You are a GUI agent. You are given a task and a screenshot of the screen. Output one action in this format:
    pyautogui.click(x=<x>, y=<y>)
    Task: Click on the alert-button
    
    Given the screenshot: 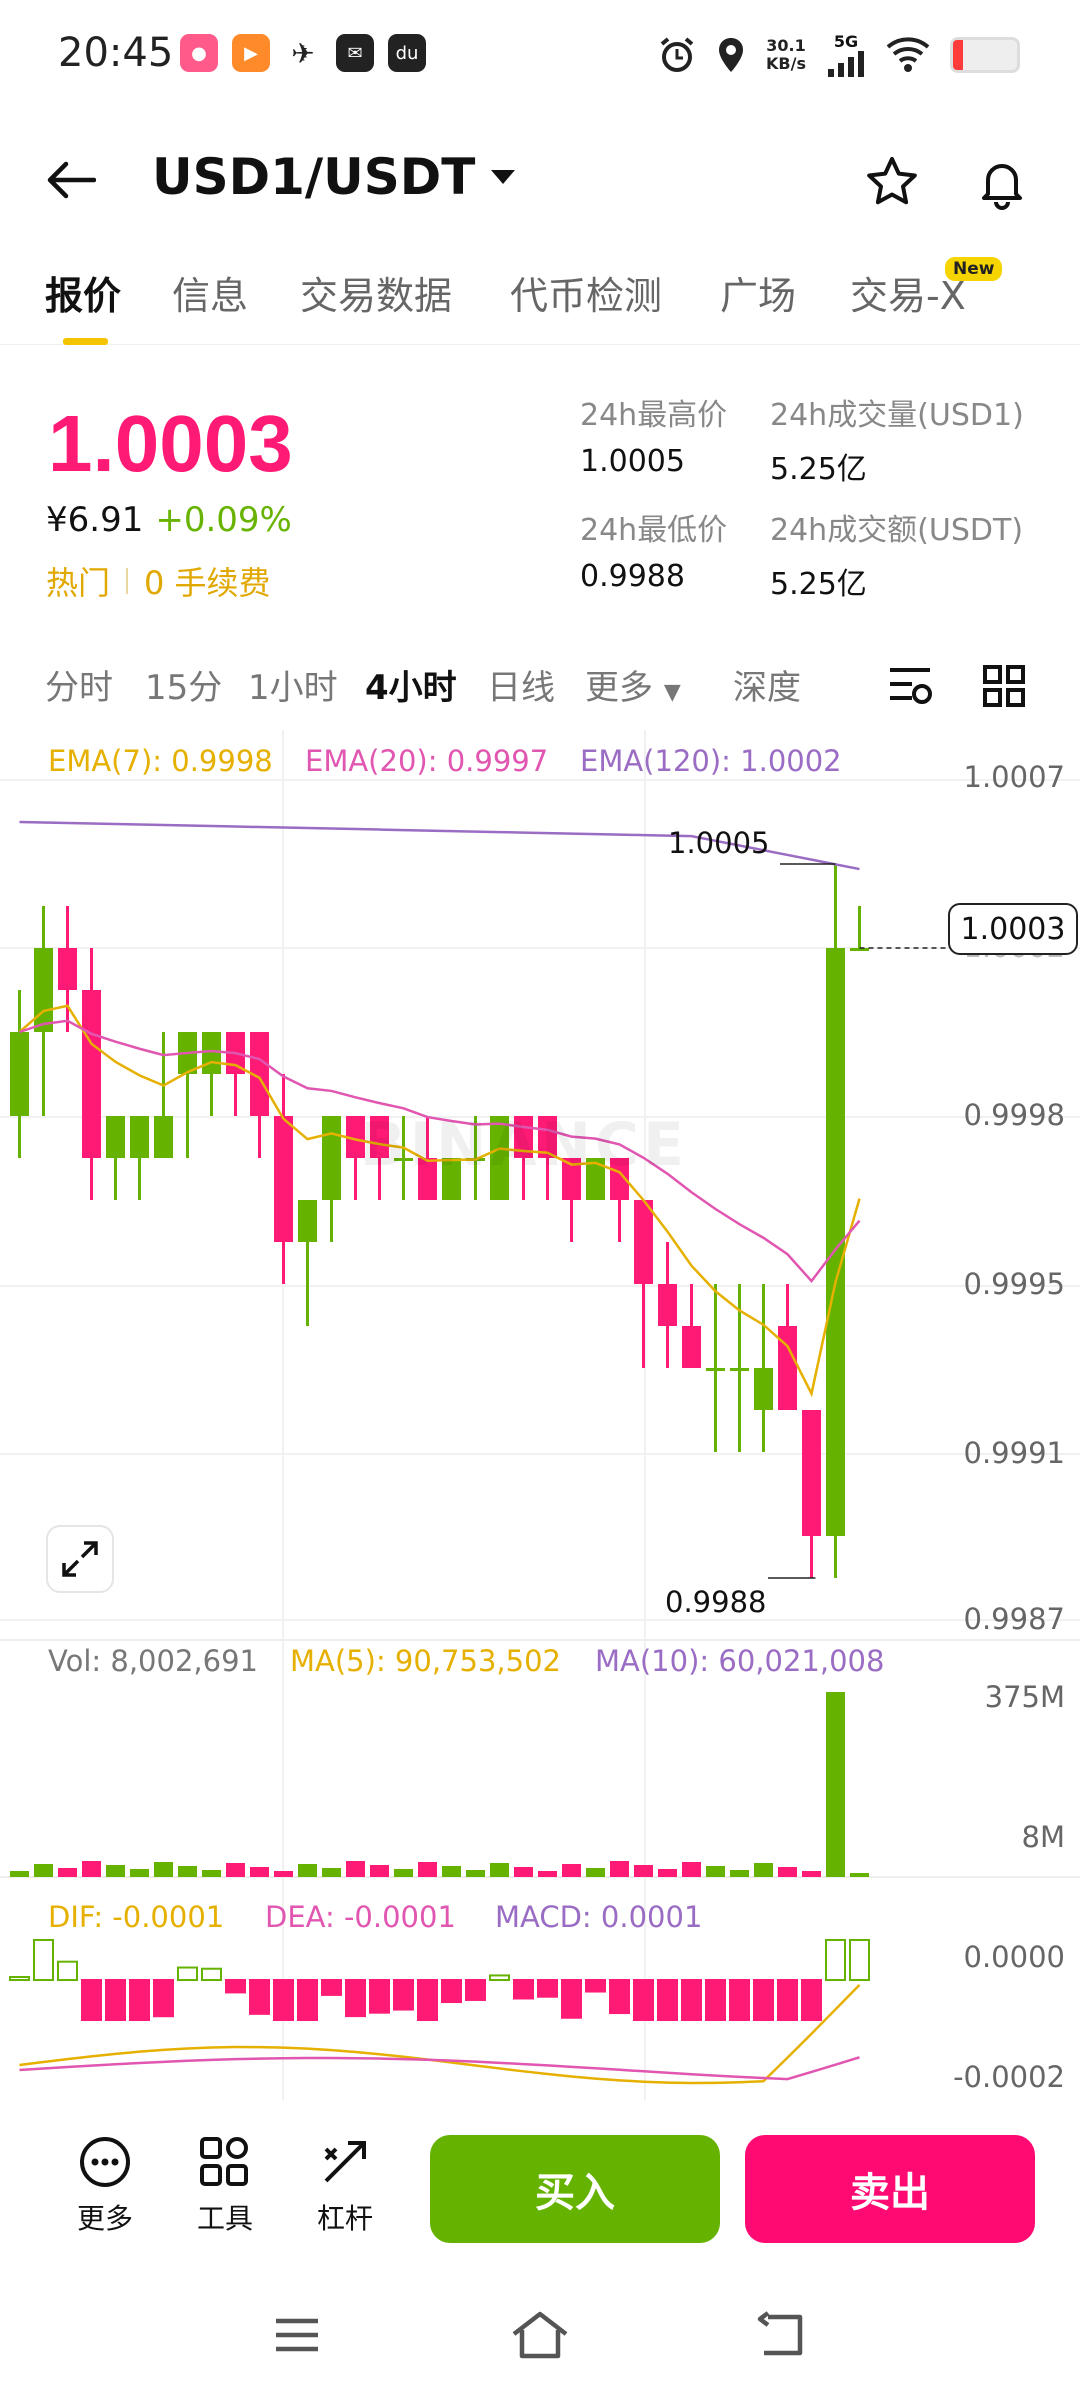 What is the action you would take?
    pyautogui.click(x=1002, y=182)
    